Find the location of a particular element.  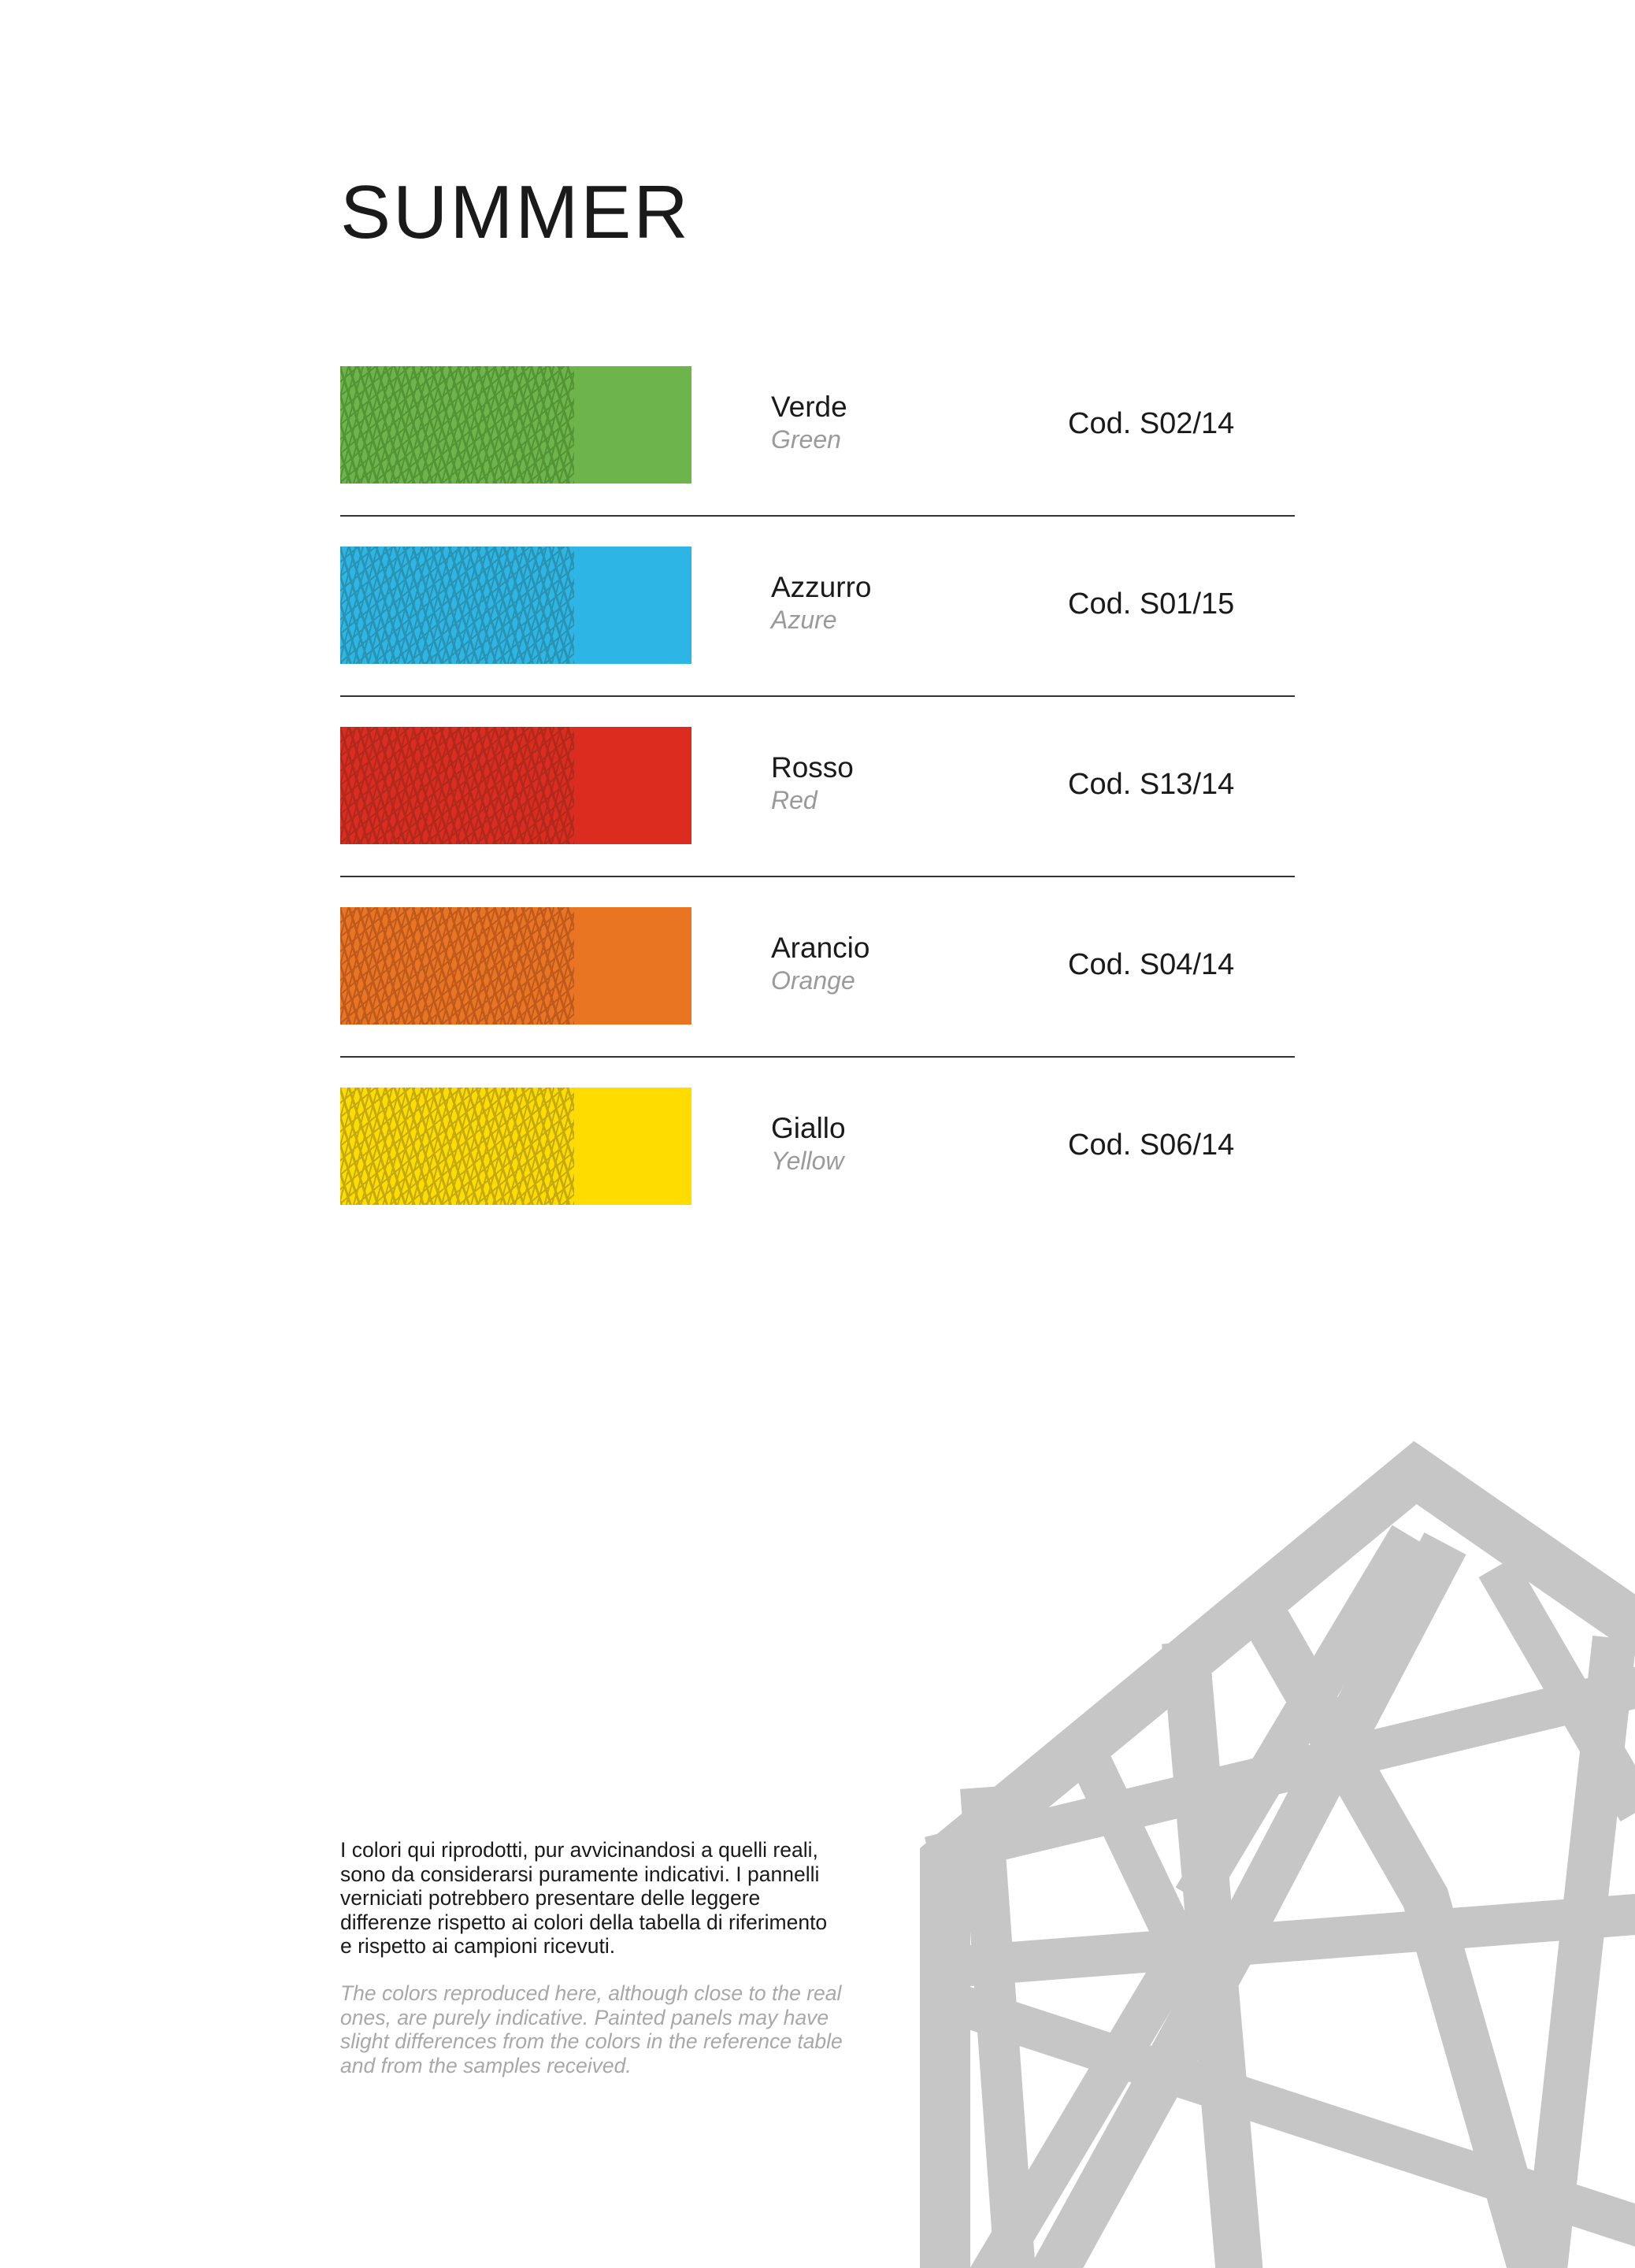

color-code: Cod. S13/14 is located at coordinates (1151, 784).